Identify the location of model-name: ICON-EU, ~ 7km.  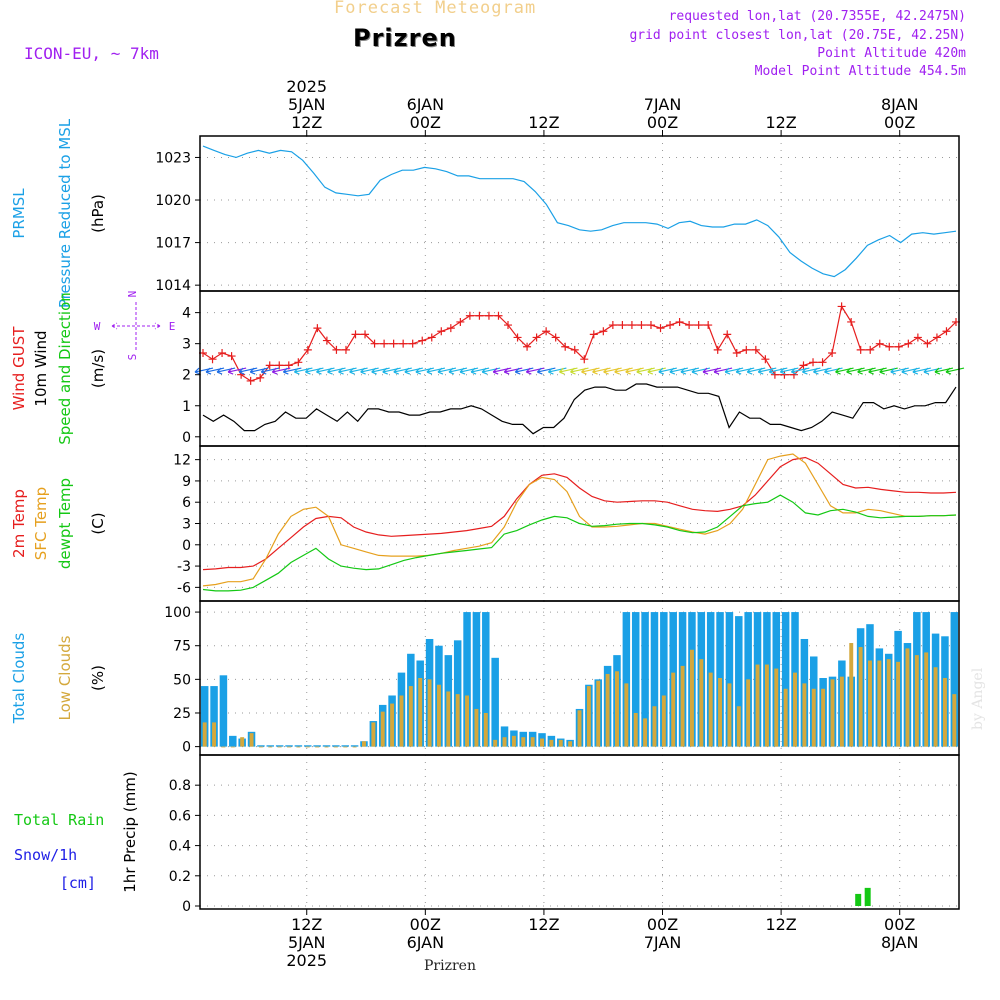
(91, 53).